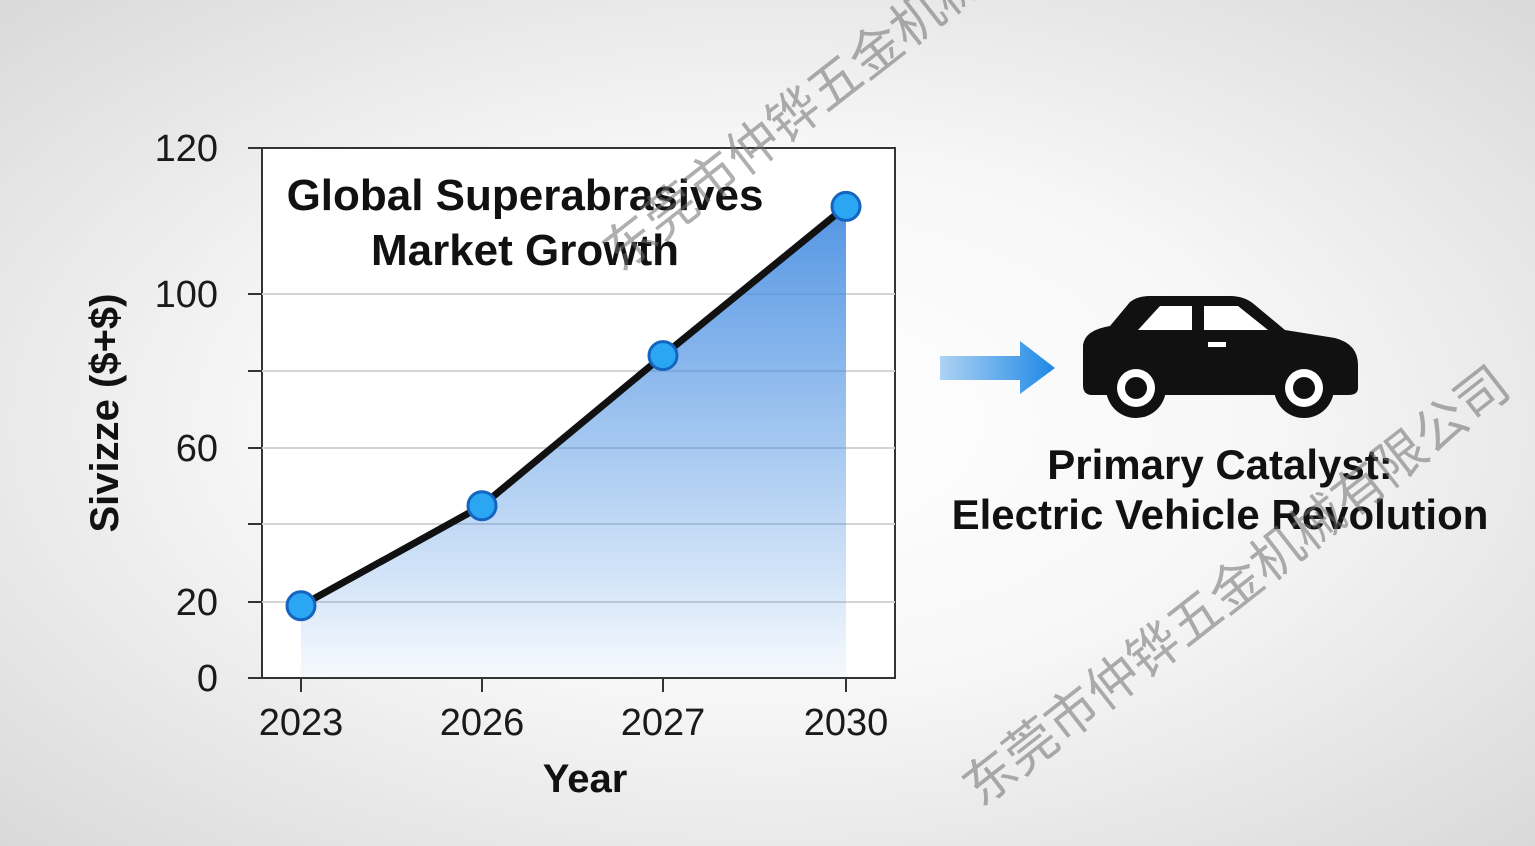  I want to click on arrow-right-icon, so click(997, 367).